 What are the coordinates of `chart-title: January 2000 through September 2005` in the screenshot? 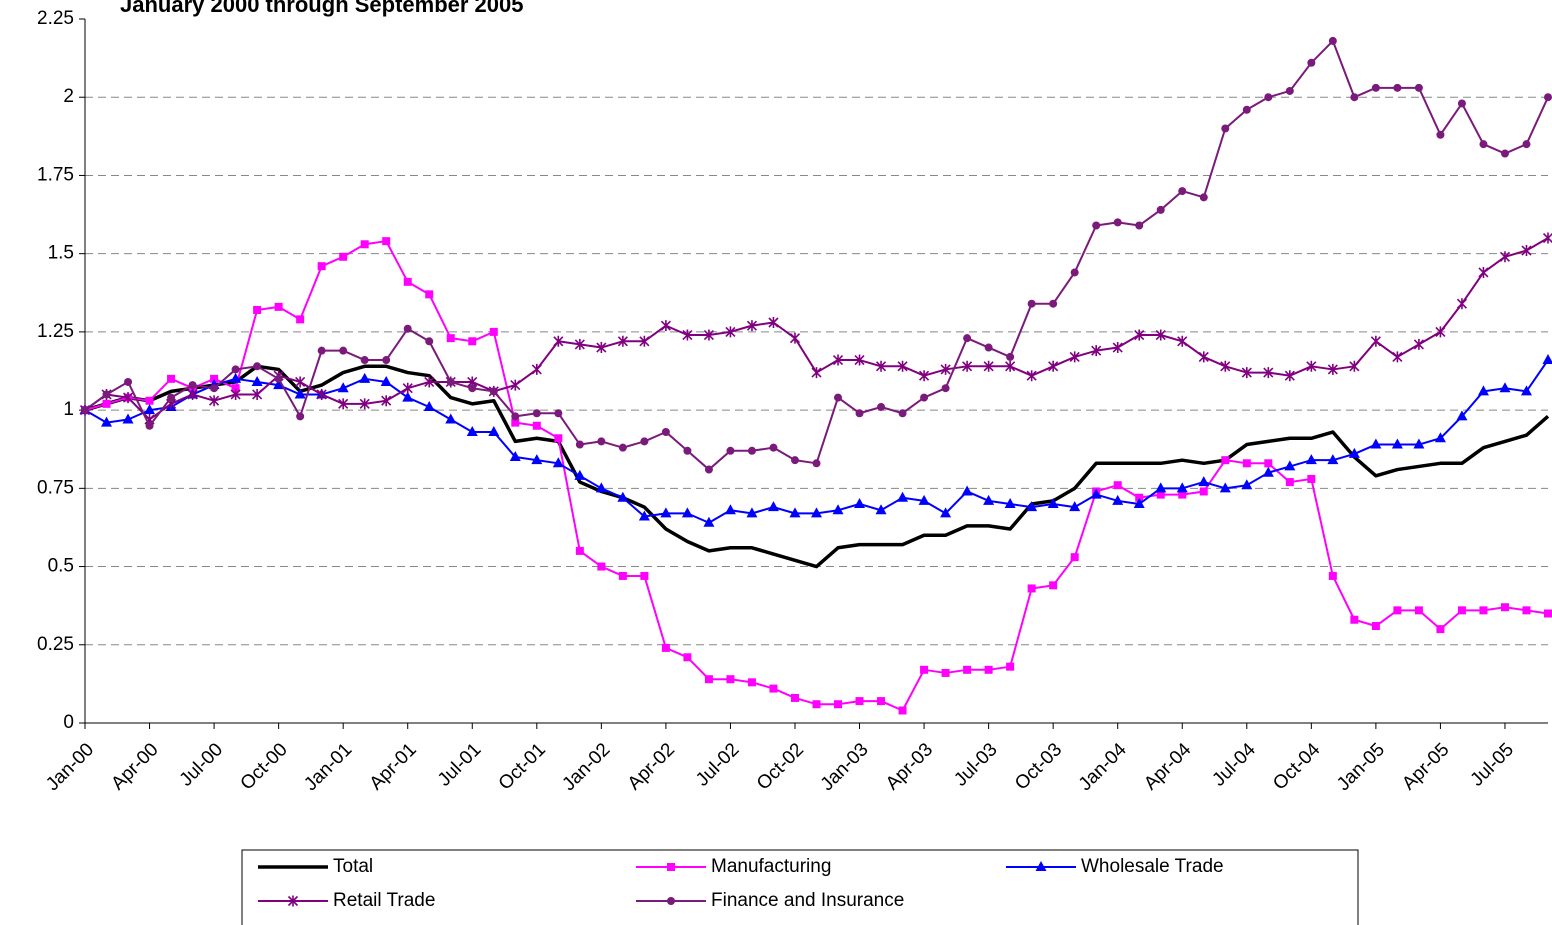 It's located at (322, 8).